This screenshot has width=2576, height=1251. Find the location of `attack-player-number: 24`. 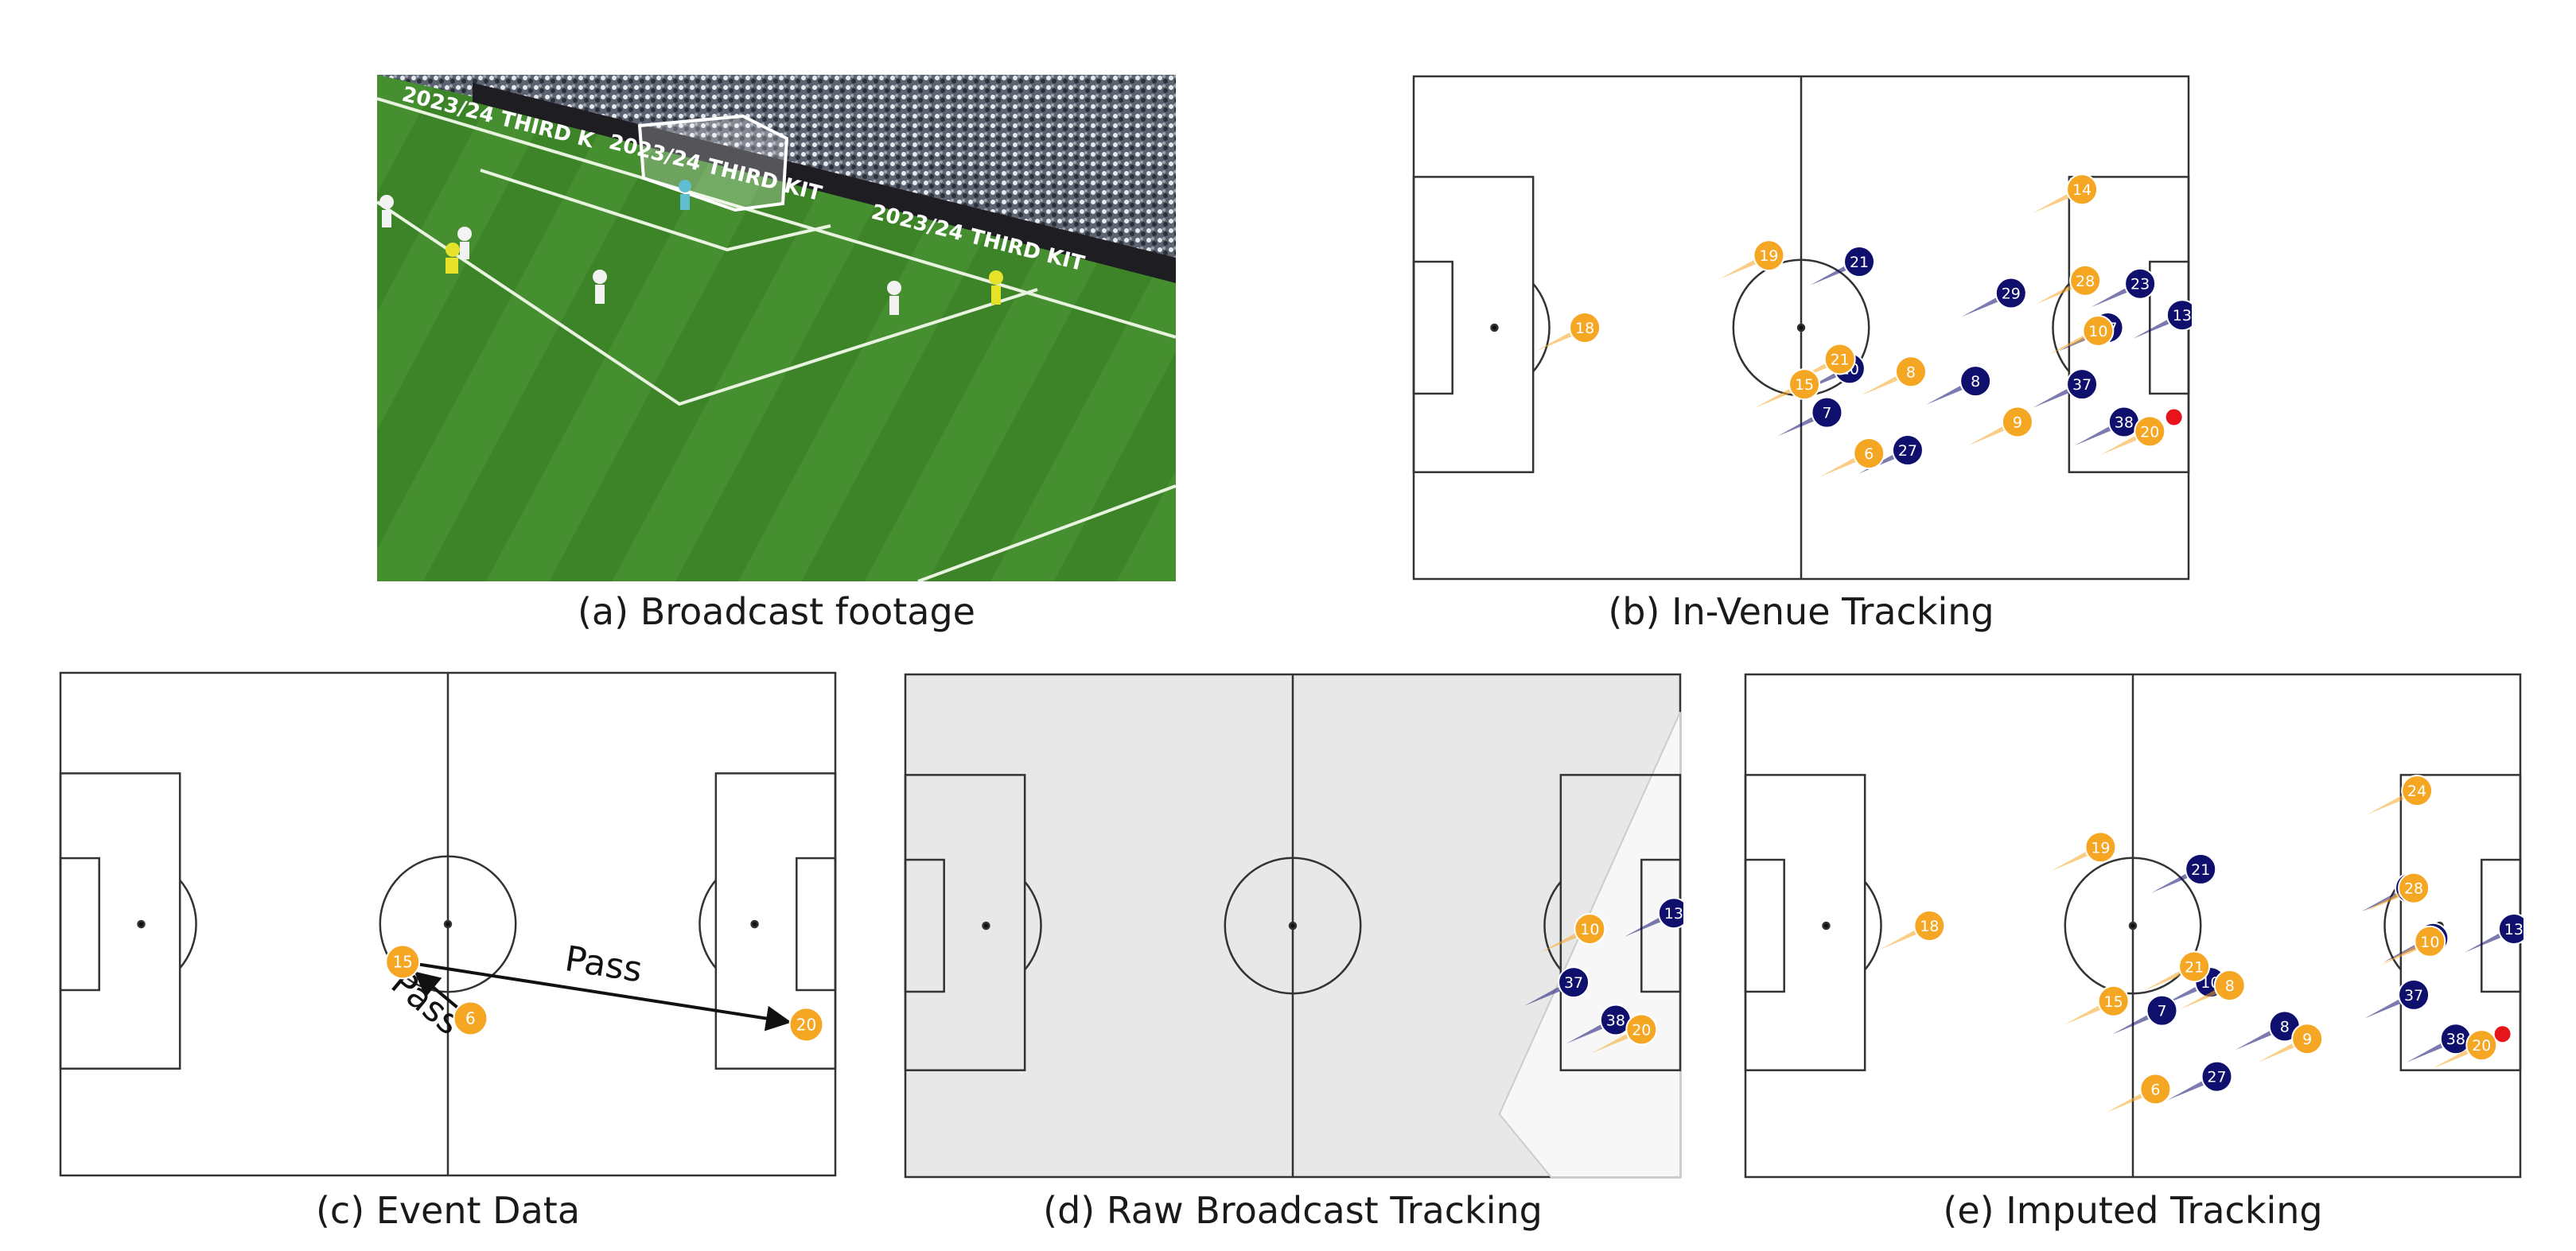

attack-player-number: 24 is located at coordinates (2417, 791).